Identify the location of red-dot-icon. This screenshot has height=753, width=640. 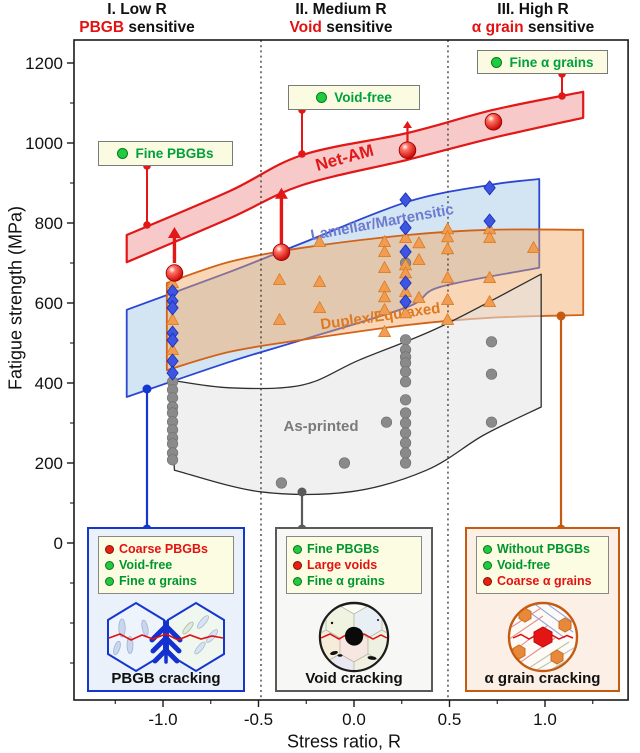
(297, 565).